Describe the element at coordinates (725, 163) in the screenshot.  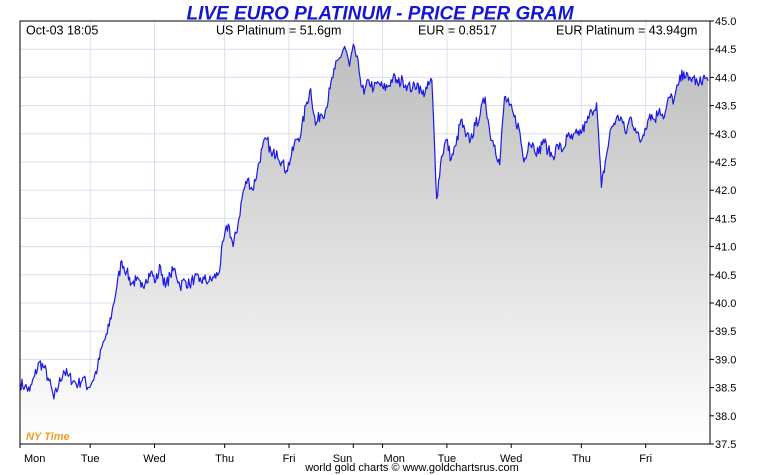
I see `y-tick-label: 42.5` at that location.